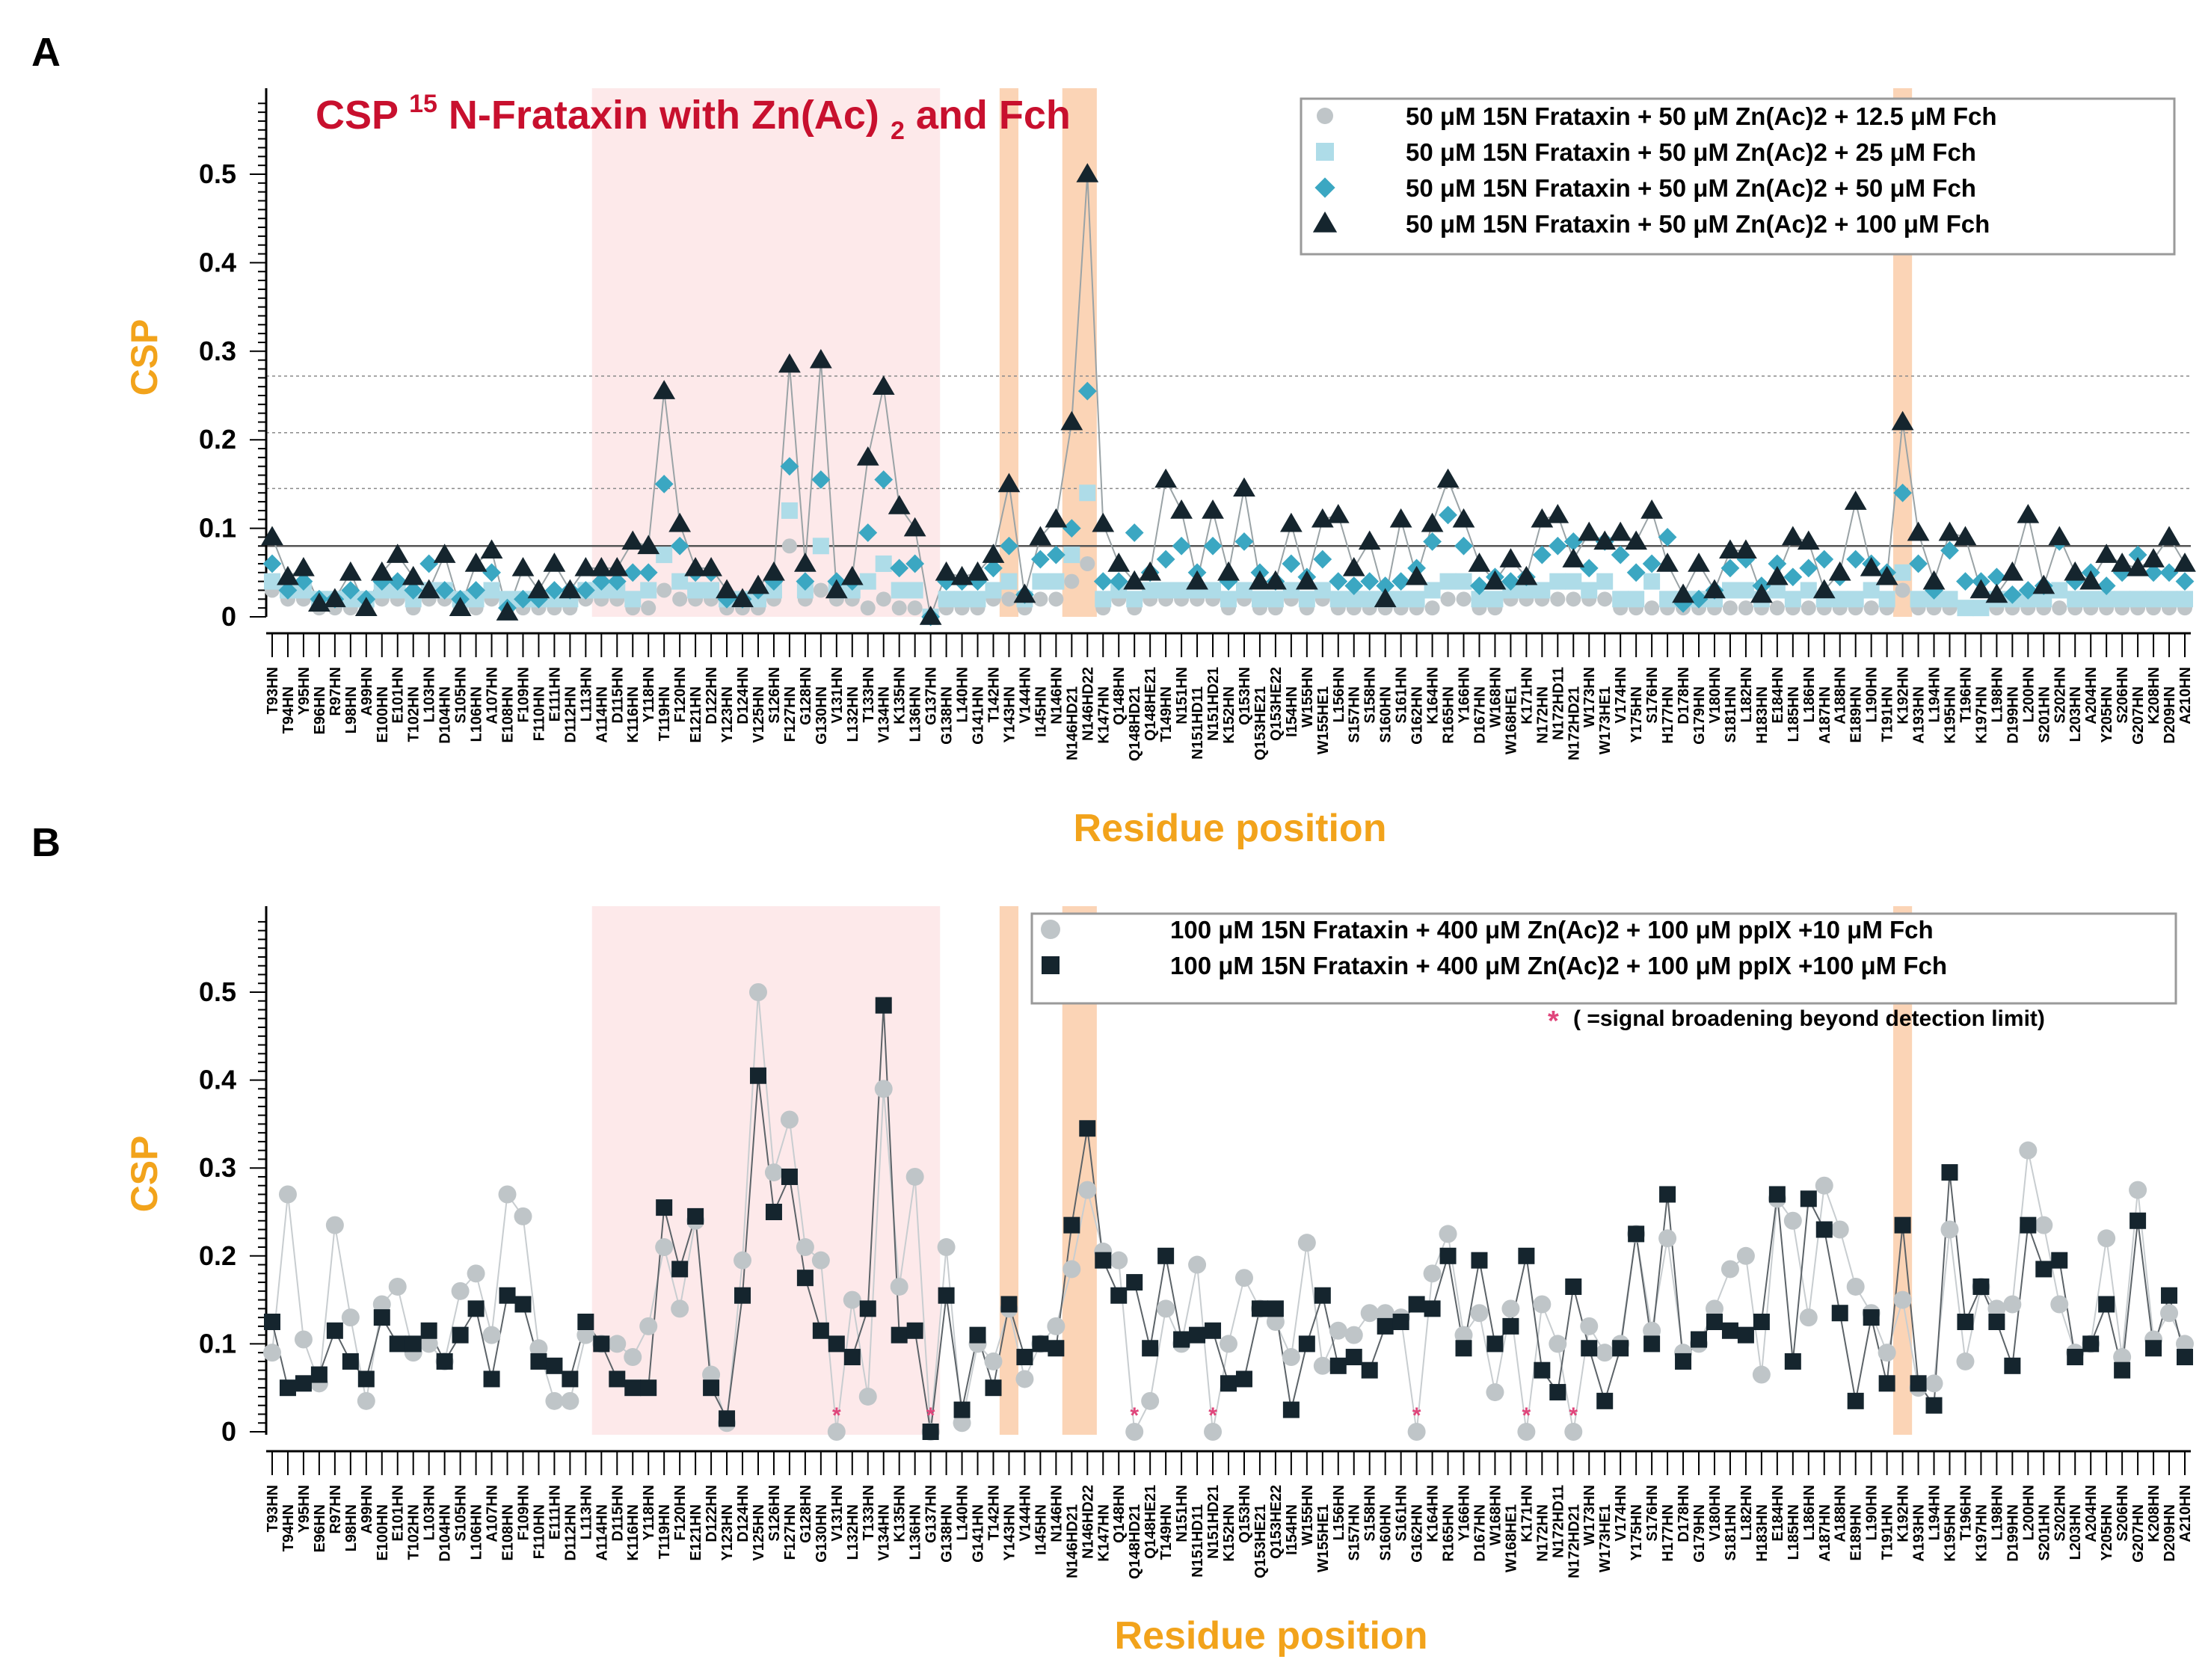 The height and width of the screenshot is (1680, 2211). What do you see at coordinates (1794, 714) in the screenshot?
I see `panel-a-x-tick-label: L185HN` at bounding box center [1794, 714].